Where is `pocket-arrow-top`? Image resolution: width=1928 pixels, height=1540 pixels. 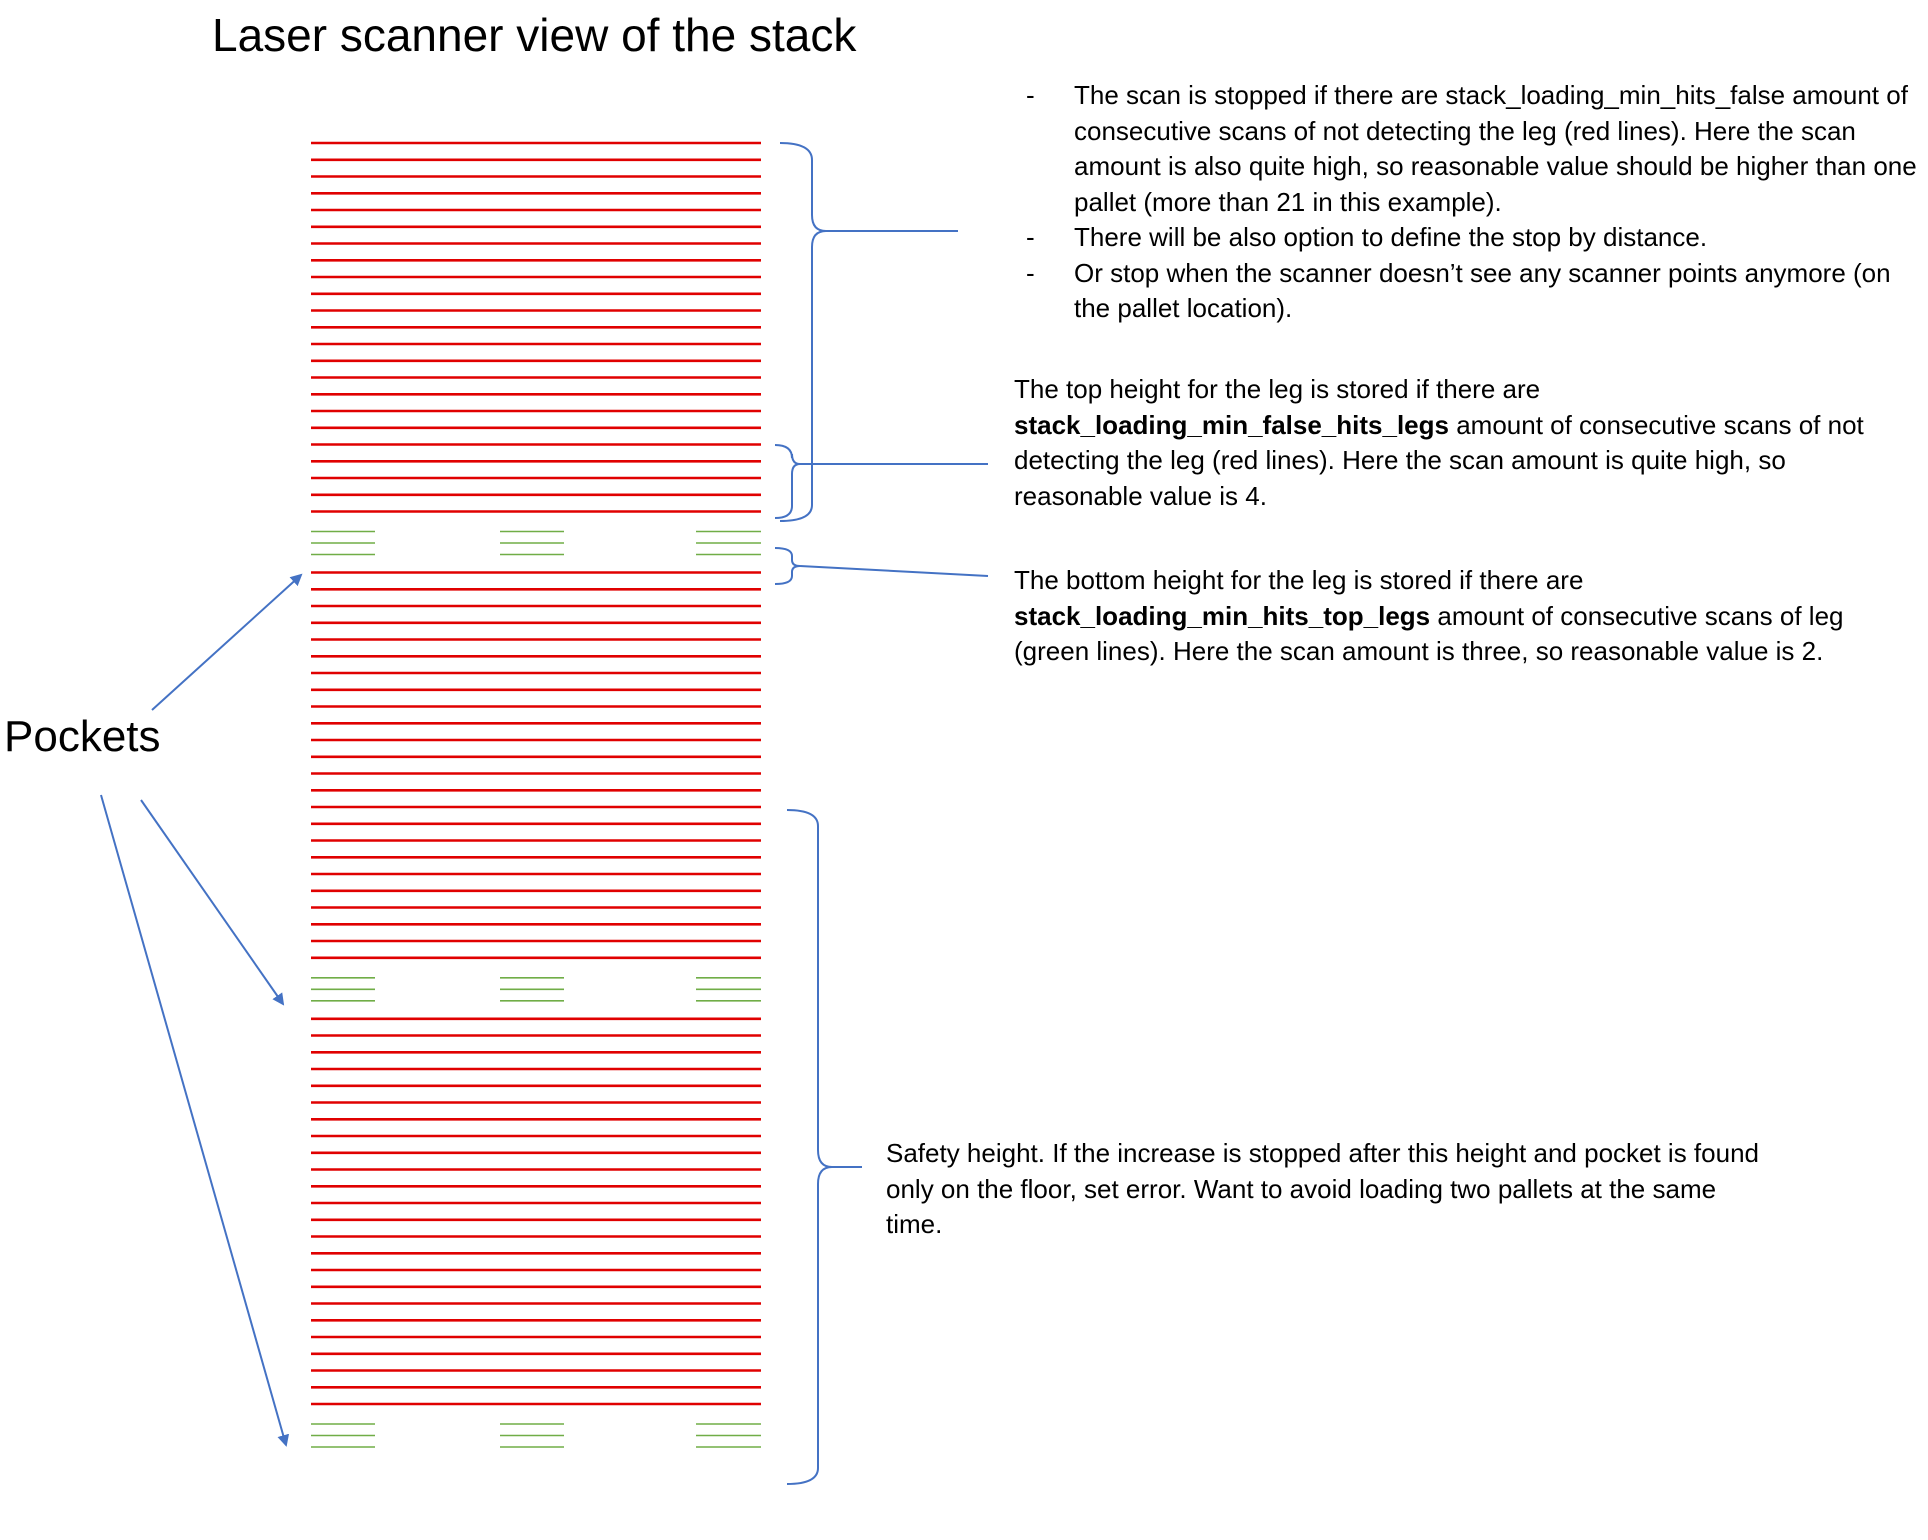 pocket-arrow-top is located at coordinates (227, 642).